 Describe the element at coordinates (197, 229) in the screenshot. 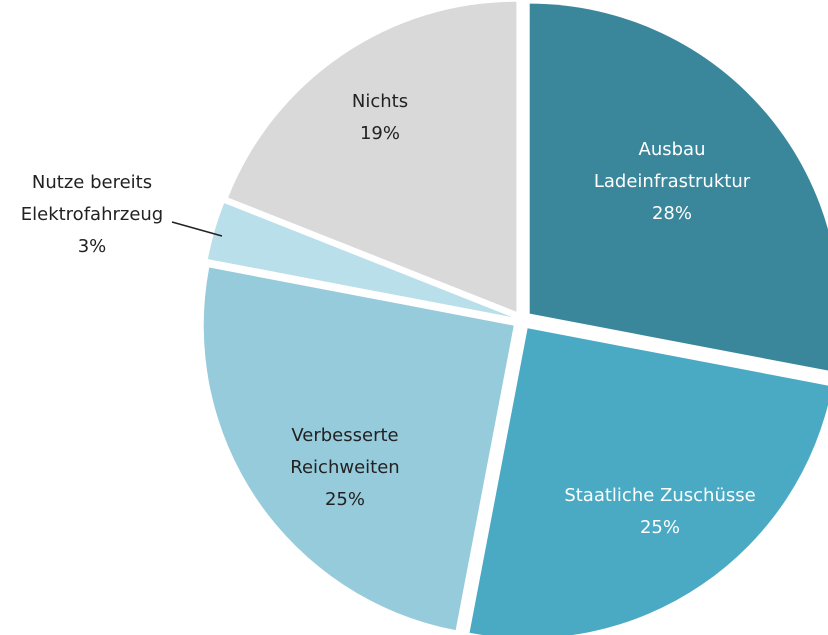

I see `leader-line` at that location.